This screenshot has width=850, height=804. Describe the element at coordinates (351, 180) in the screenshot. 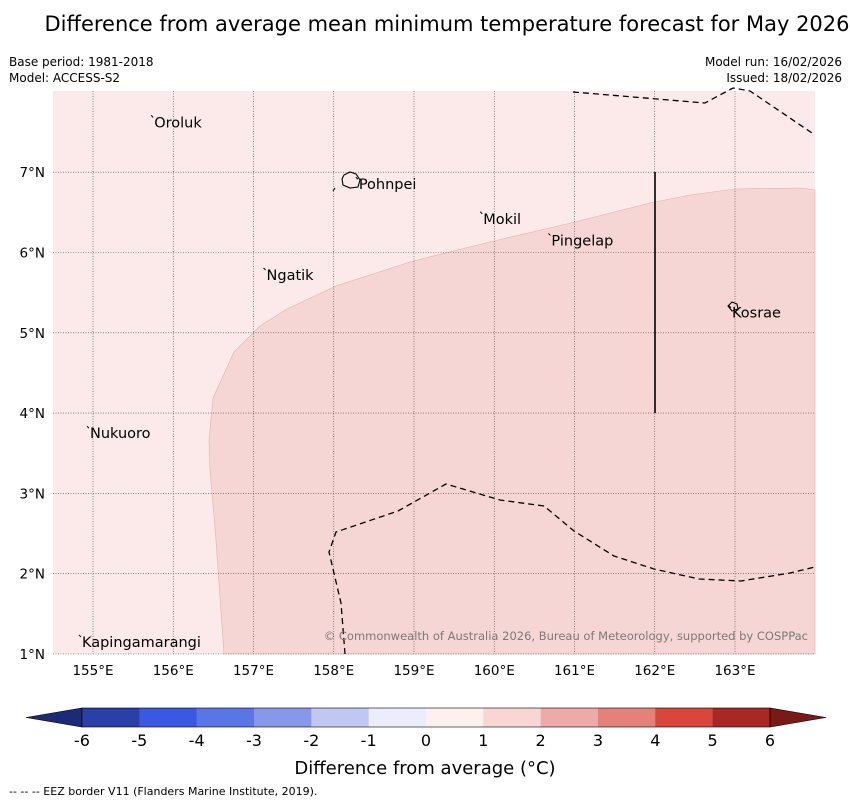

I see `pohnpei-island` at that location.